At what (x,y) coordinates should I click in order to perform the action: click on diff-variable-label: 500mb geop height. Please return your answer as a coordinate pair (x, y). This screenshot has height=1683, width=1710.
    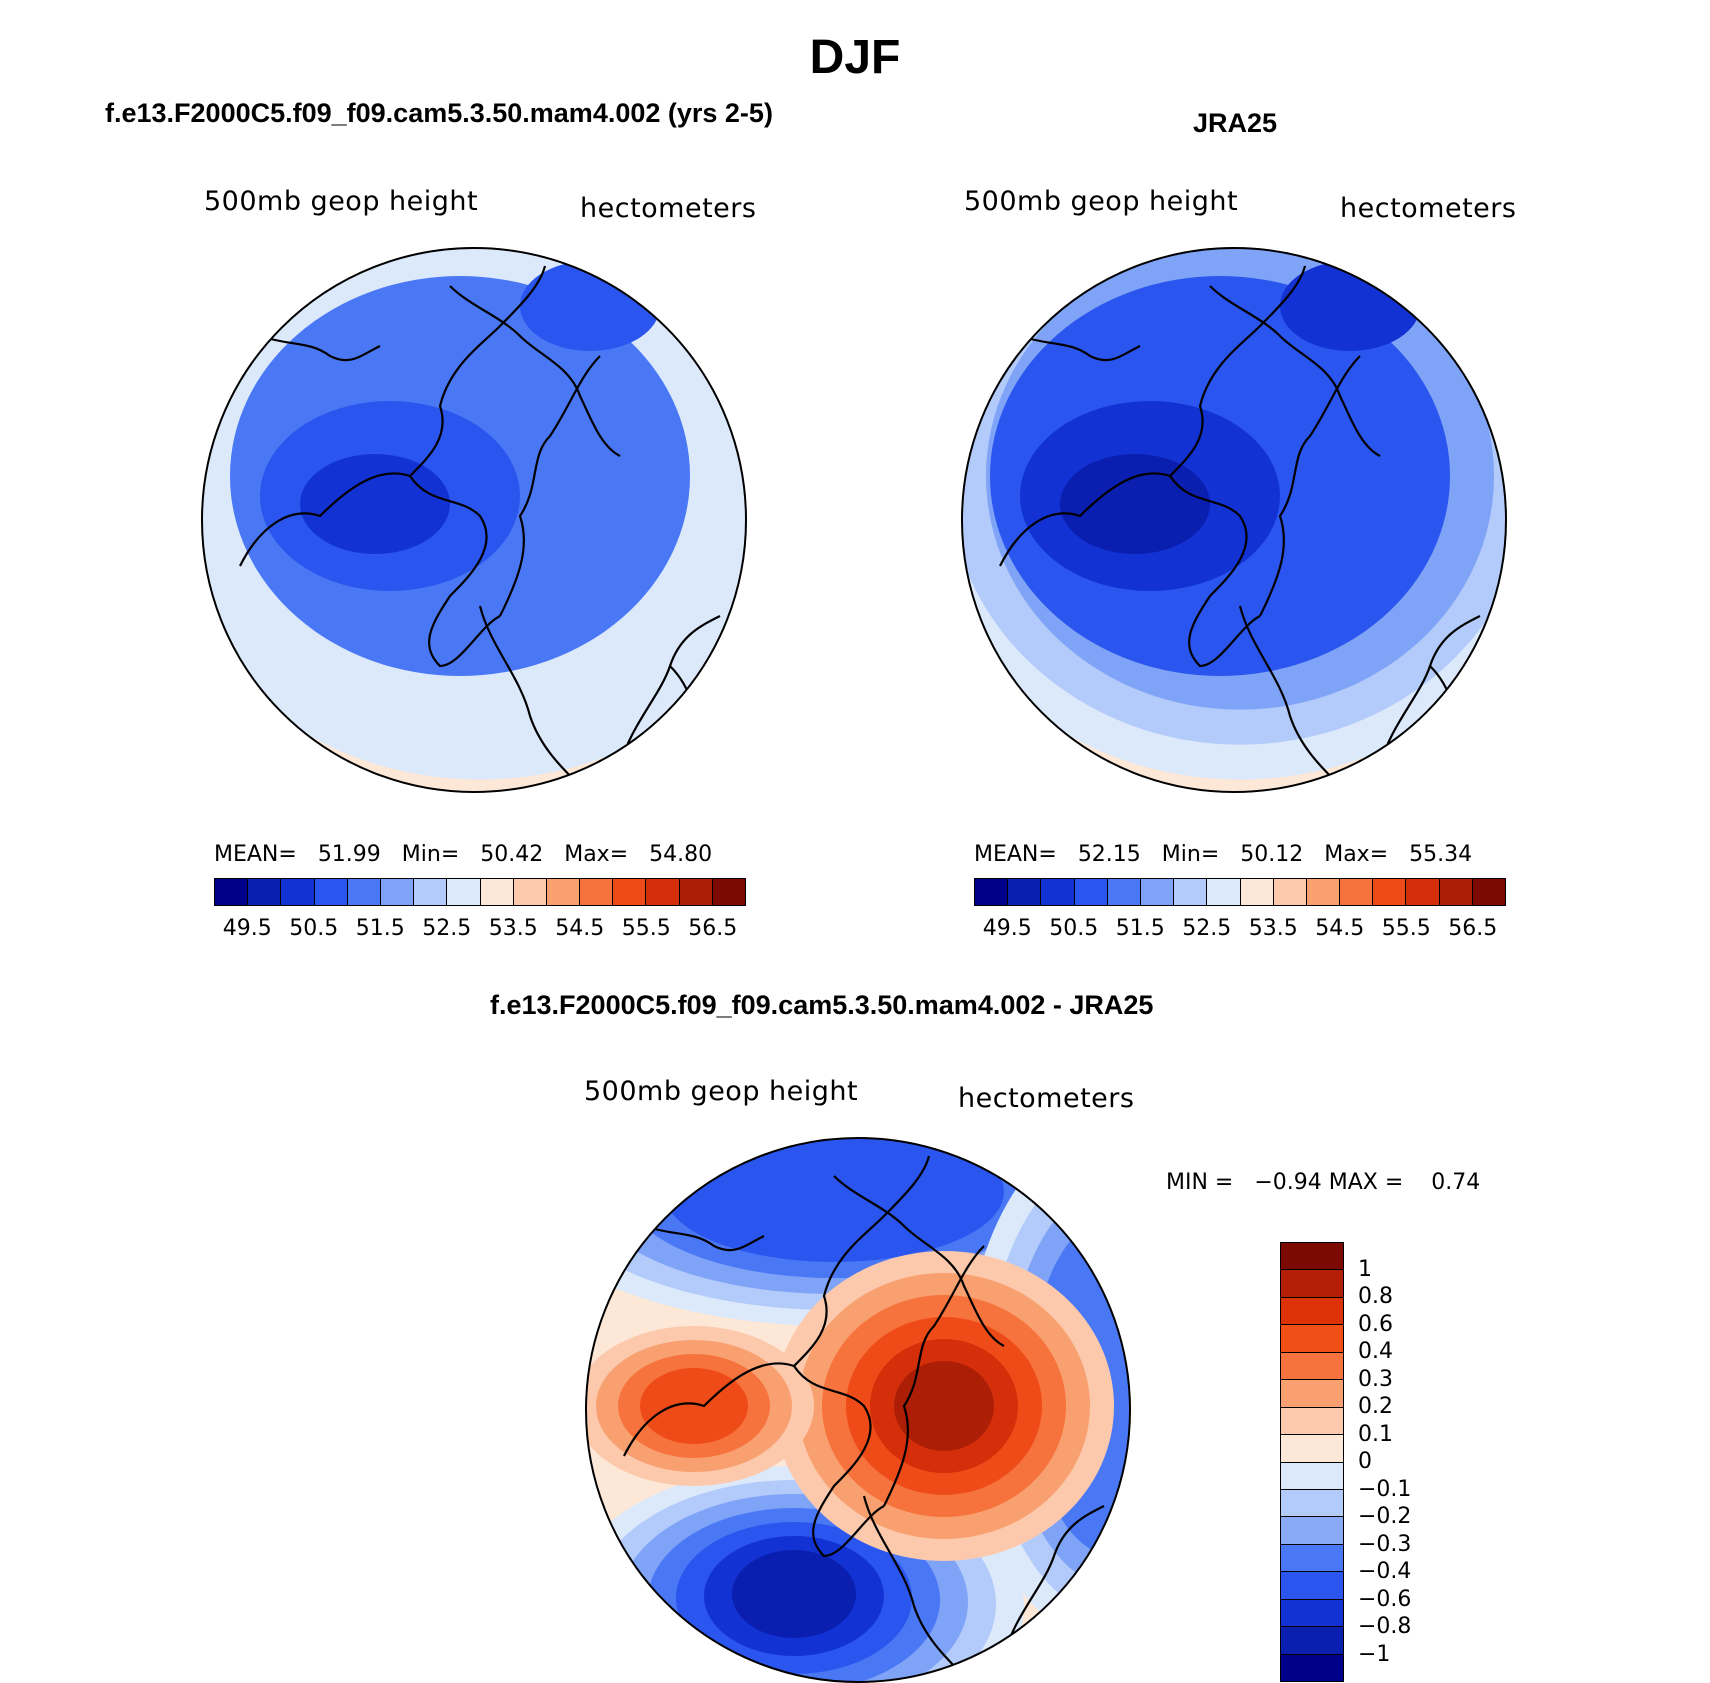
    Looking at the image, I should click on (721, 1091).